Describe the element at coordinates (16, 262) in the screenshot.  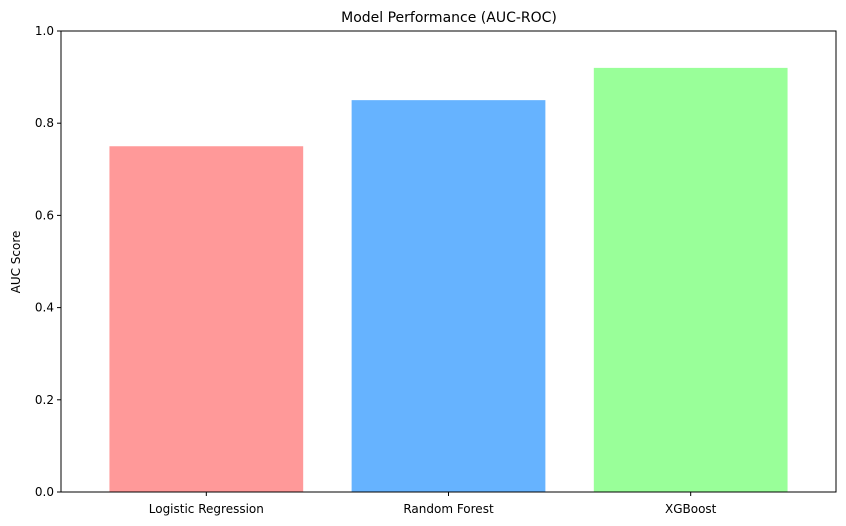
I see `y-axis-label: AUC Score` at that location.